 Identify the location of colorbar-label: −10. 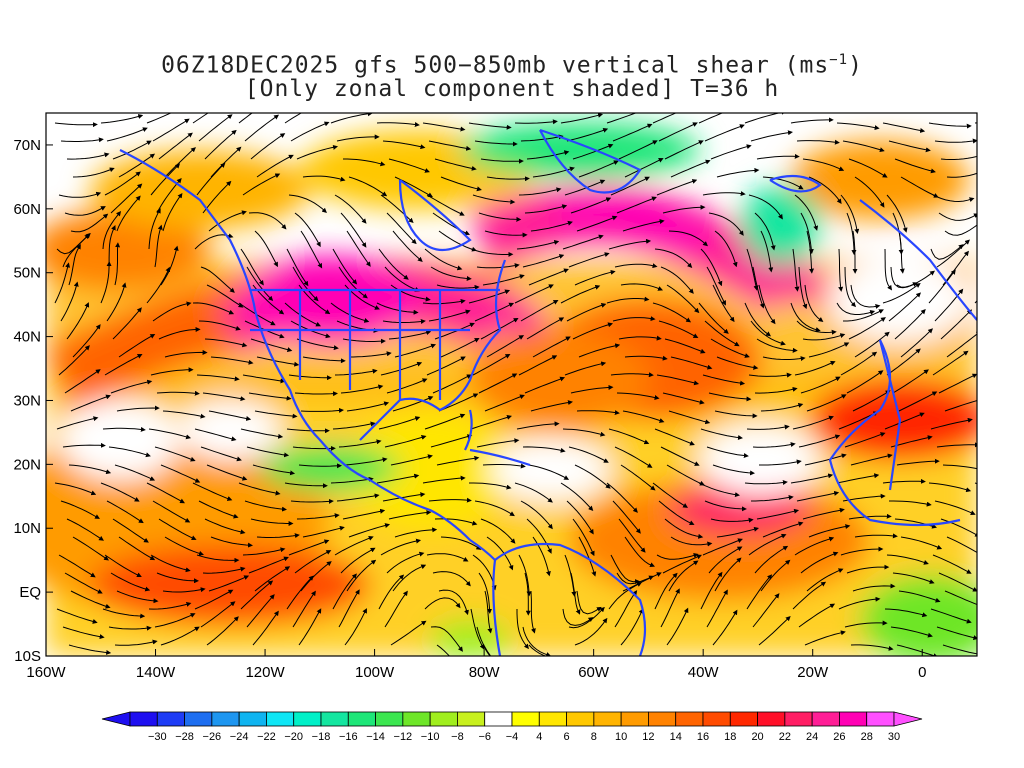
(430, 737).